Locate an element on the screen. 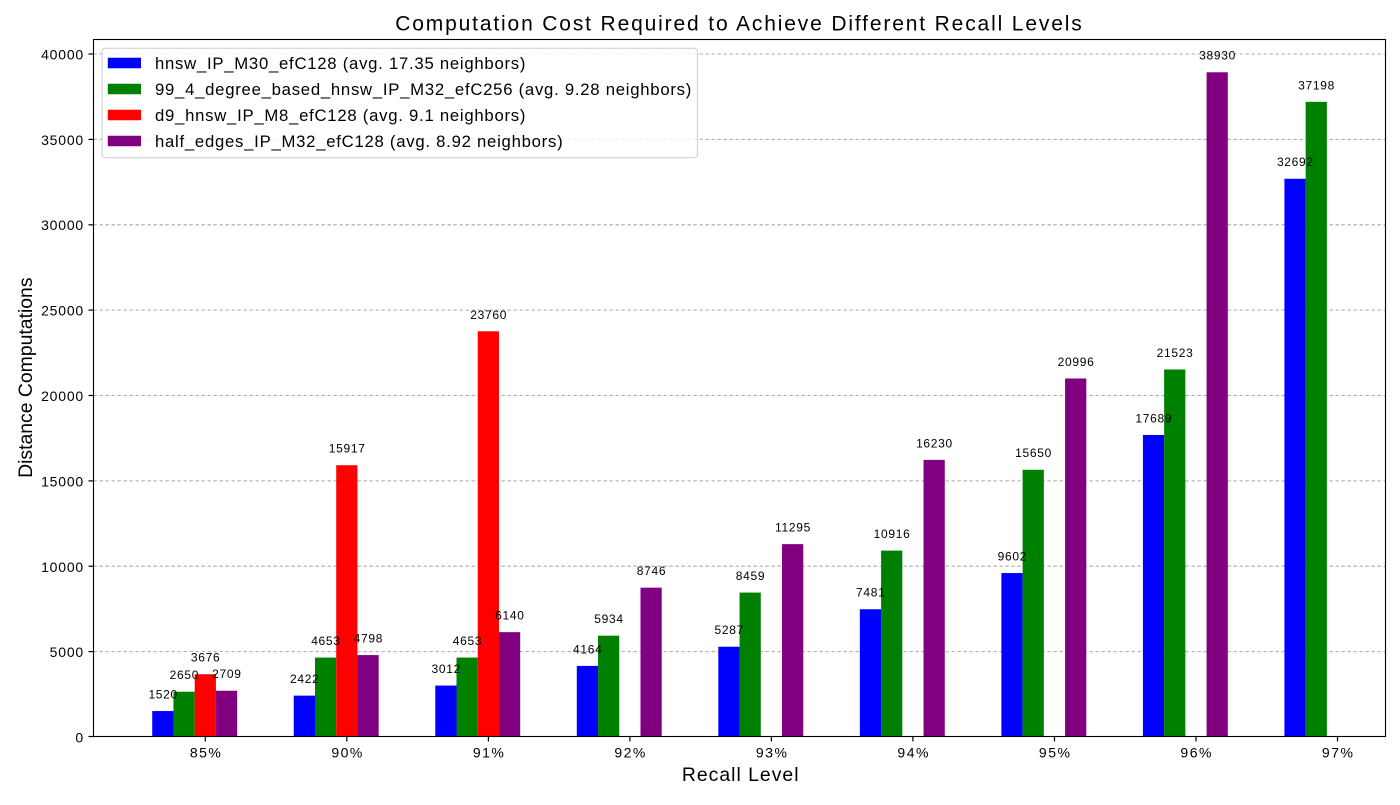 This screenshot has width=1400, height=805. svg-text: 38930 is located at coordinates (1217, 56).